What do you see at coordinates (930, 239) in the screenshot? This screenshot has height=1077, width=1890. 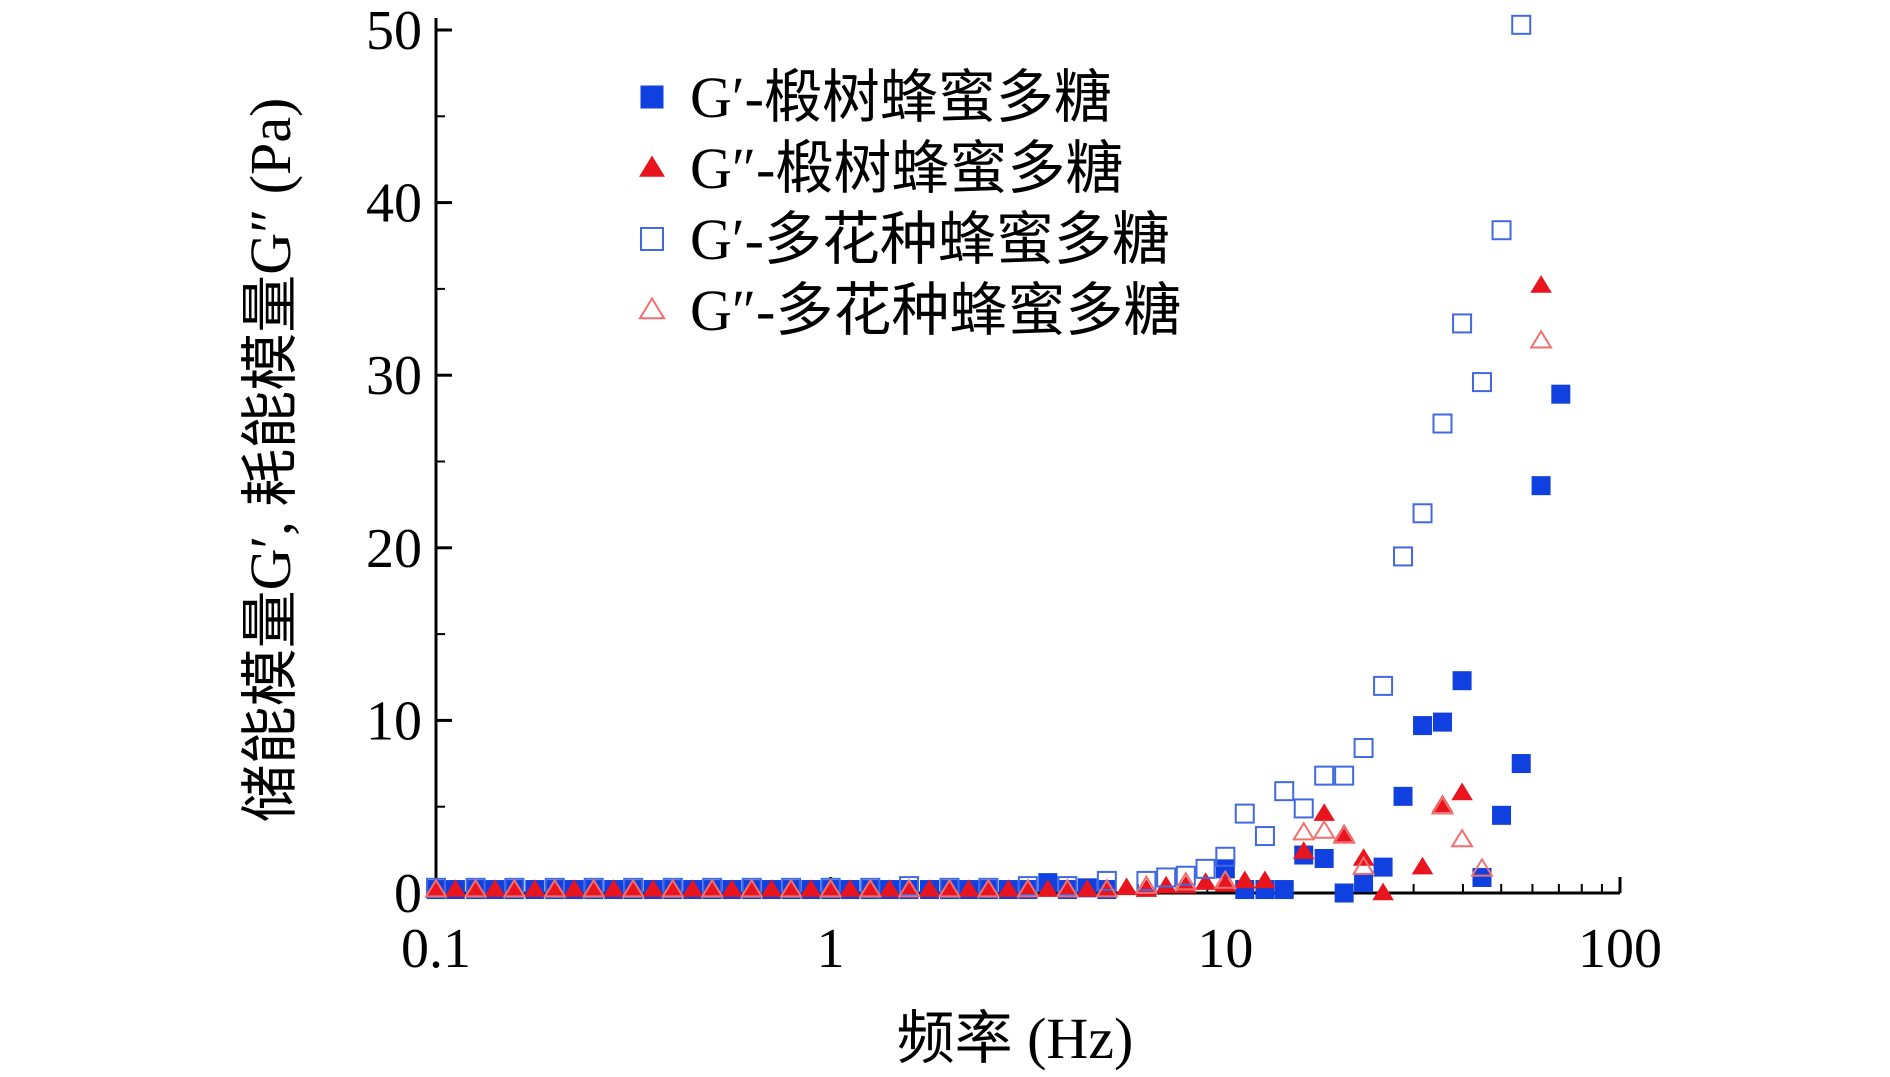 I see `legend-label: G′-多花种蜂蜜多糖` at bounding box center [930, 239].